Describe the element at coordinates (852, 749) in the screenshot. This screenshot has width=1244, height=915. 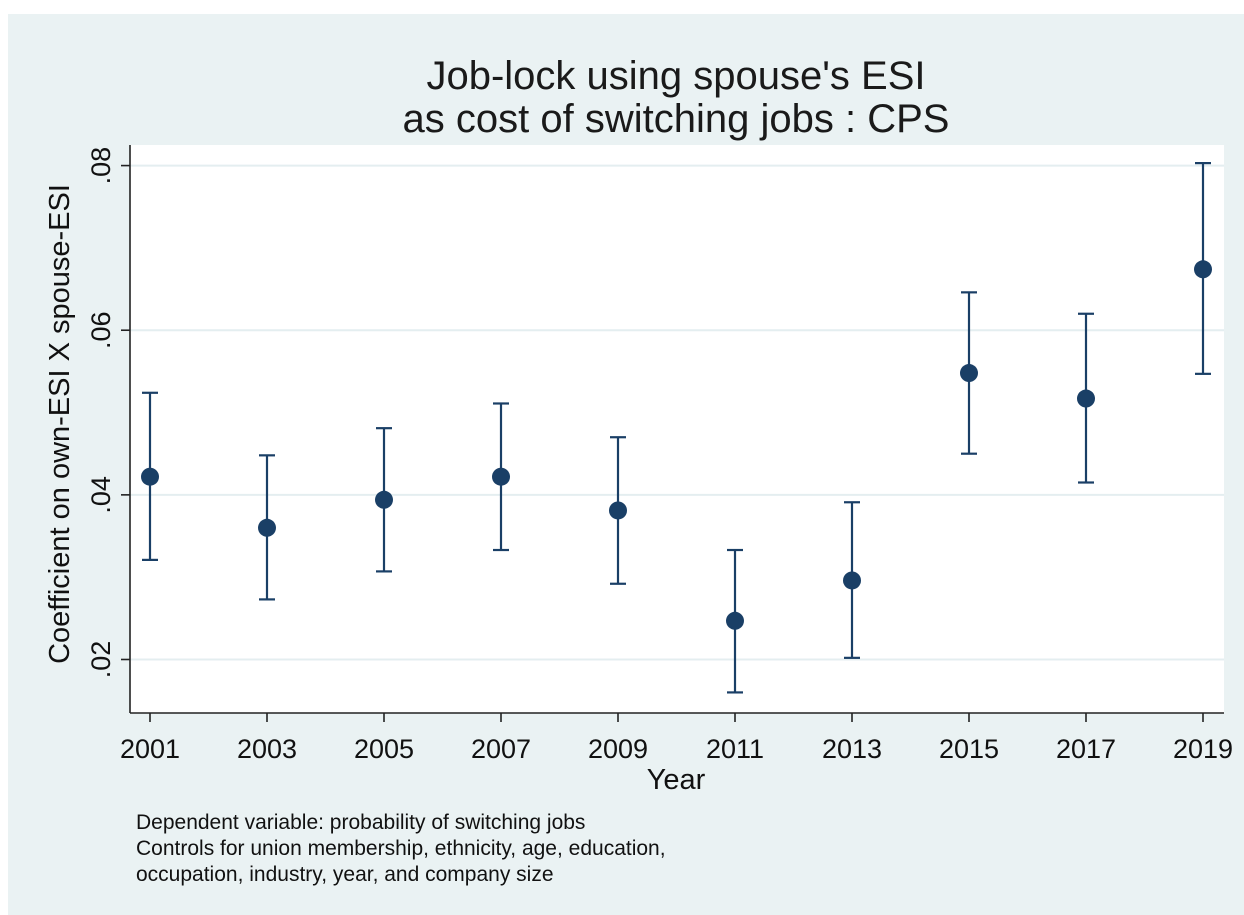
I see `x-tick-label: 2013` at that location.